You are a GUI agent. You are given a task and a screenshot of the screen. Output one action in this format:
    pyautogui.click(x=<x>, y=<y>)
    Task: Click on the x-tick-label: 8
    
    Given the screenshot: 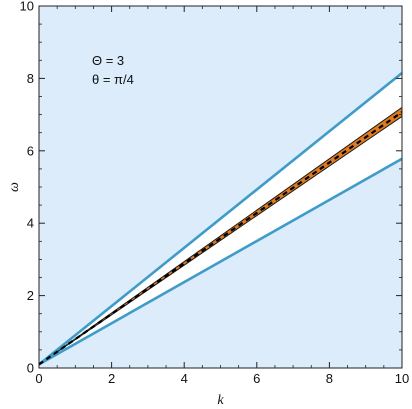 What is the action you would take?
    pyautogui.click(x=329, y=378)
    